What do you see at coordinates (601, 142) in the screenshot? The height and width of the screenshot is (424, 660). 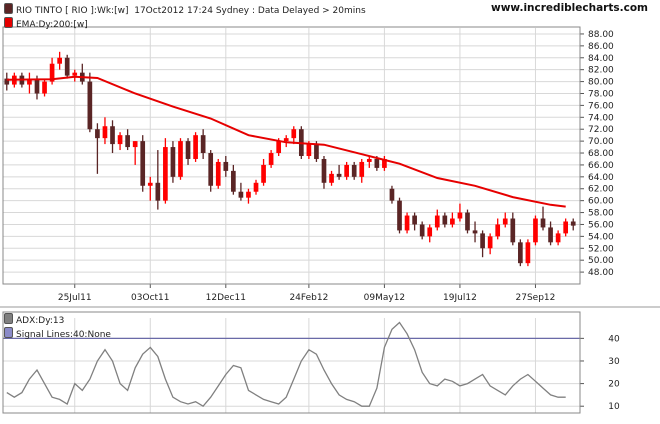 I see `price-tick-label: 70.00` at bounding box center [601, 142].